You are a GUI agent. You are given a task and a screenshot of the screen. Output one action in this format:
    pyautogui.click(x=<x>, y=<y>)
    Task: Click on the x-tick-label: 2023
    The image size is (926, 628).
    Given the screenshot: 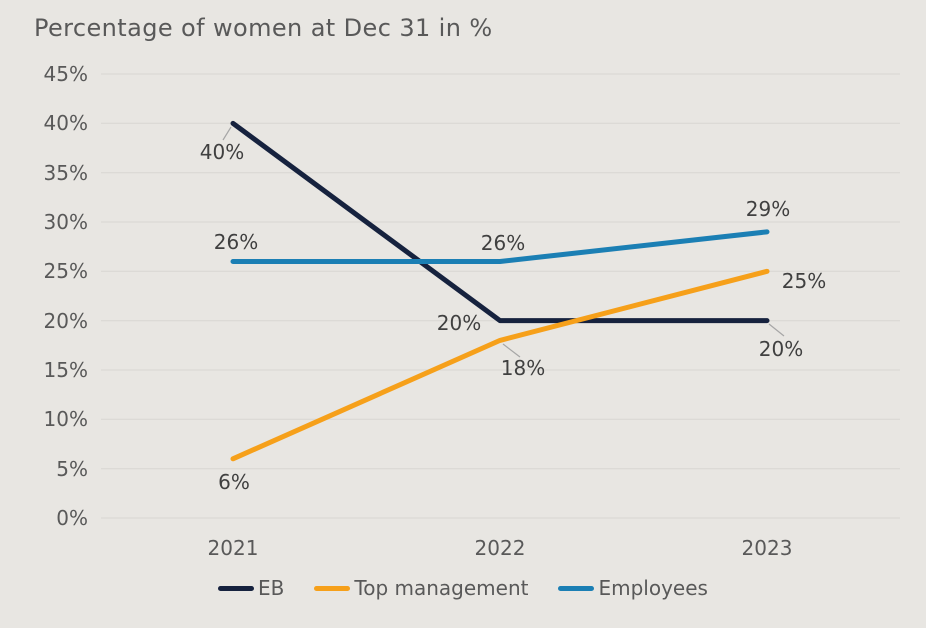 What is the action you would take?
    pyautogui.click(x=767, y=548)
    